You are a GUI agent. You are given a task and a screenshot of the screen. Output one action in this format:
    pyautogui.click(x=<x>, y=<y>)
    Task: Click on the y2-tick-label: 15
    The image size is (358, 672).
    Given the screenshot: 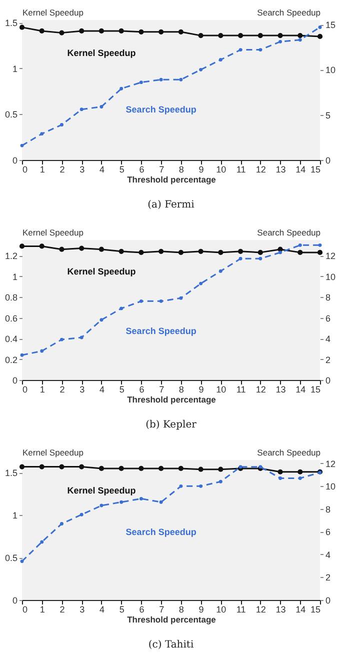 What is the action you would take?
    pyautogui.click(x=331, y=25)
    